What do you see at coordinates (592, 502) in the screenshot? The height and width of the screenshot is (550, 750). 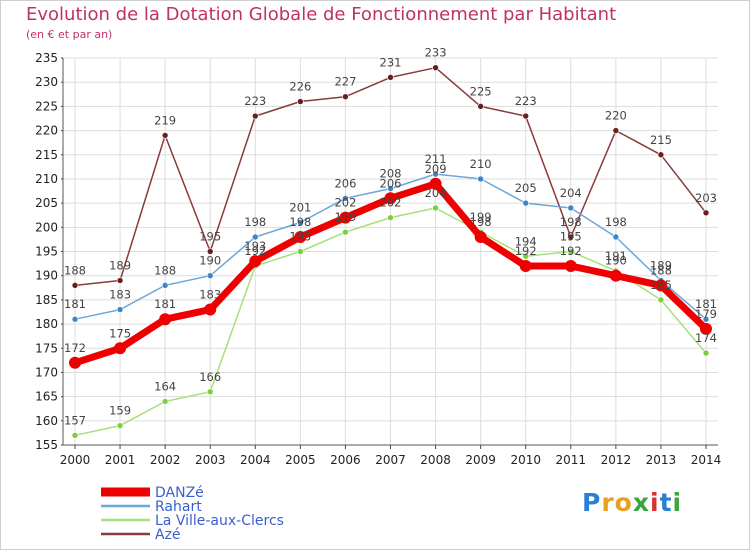 I see `logo-letter: P` at bounding box center [592, 502].